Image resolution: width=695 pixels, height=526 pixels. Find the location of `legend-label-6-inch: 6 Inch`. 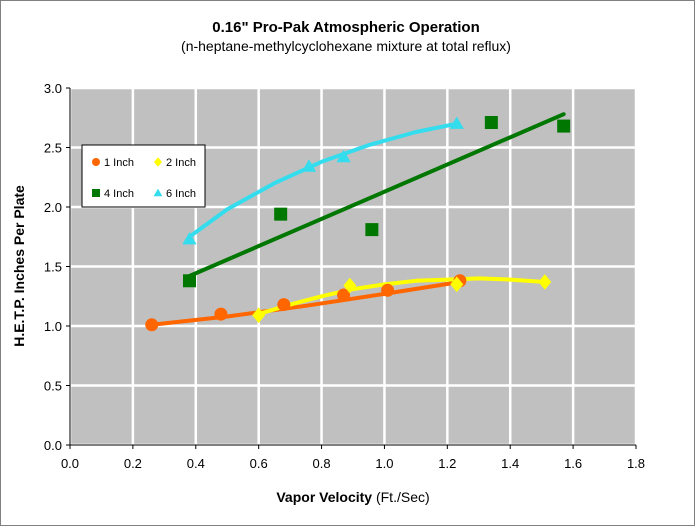

legend-label-6-inch: 6 Inch is located at coordinates (181, 194).